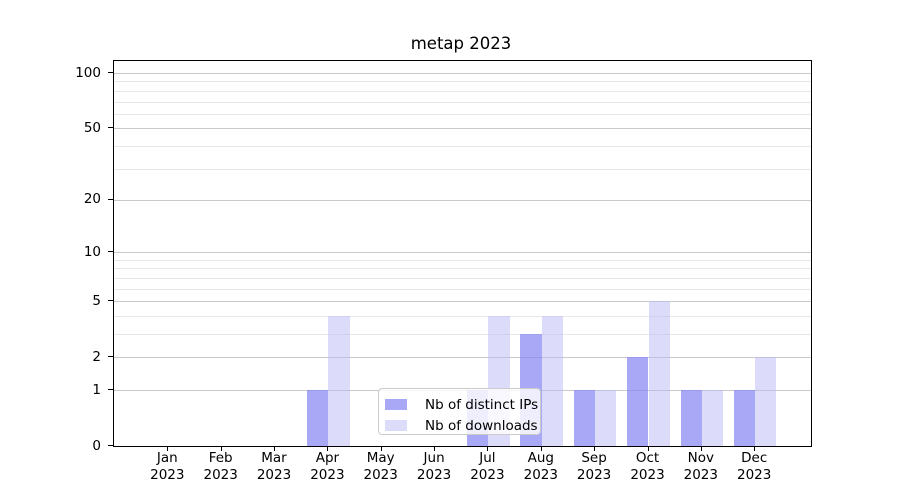  What do you see at coordinates (92, 199) in the screenshot?
I see `y-tick-label: 20` at bounding box center [92, 199].